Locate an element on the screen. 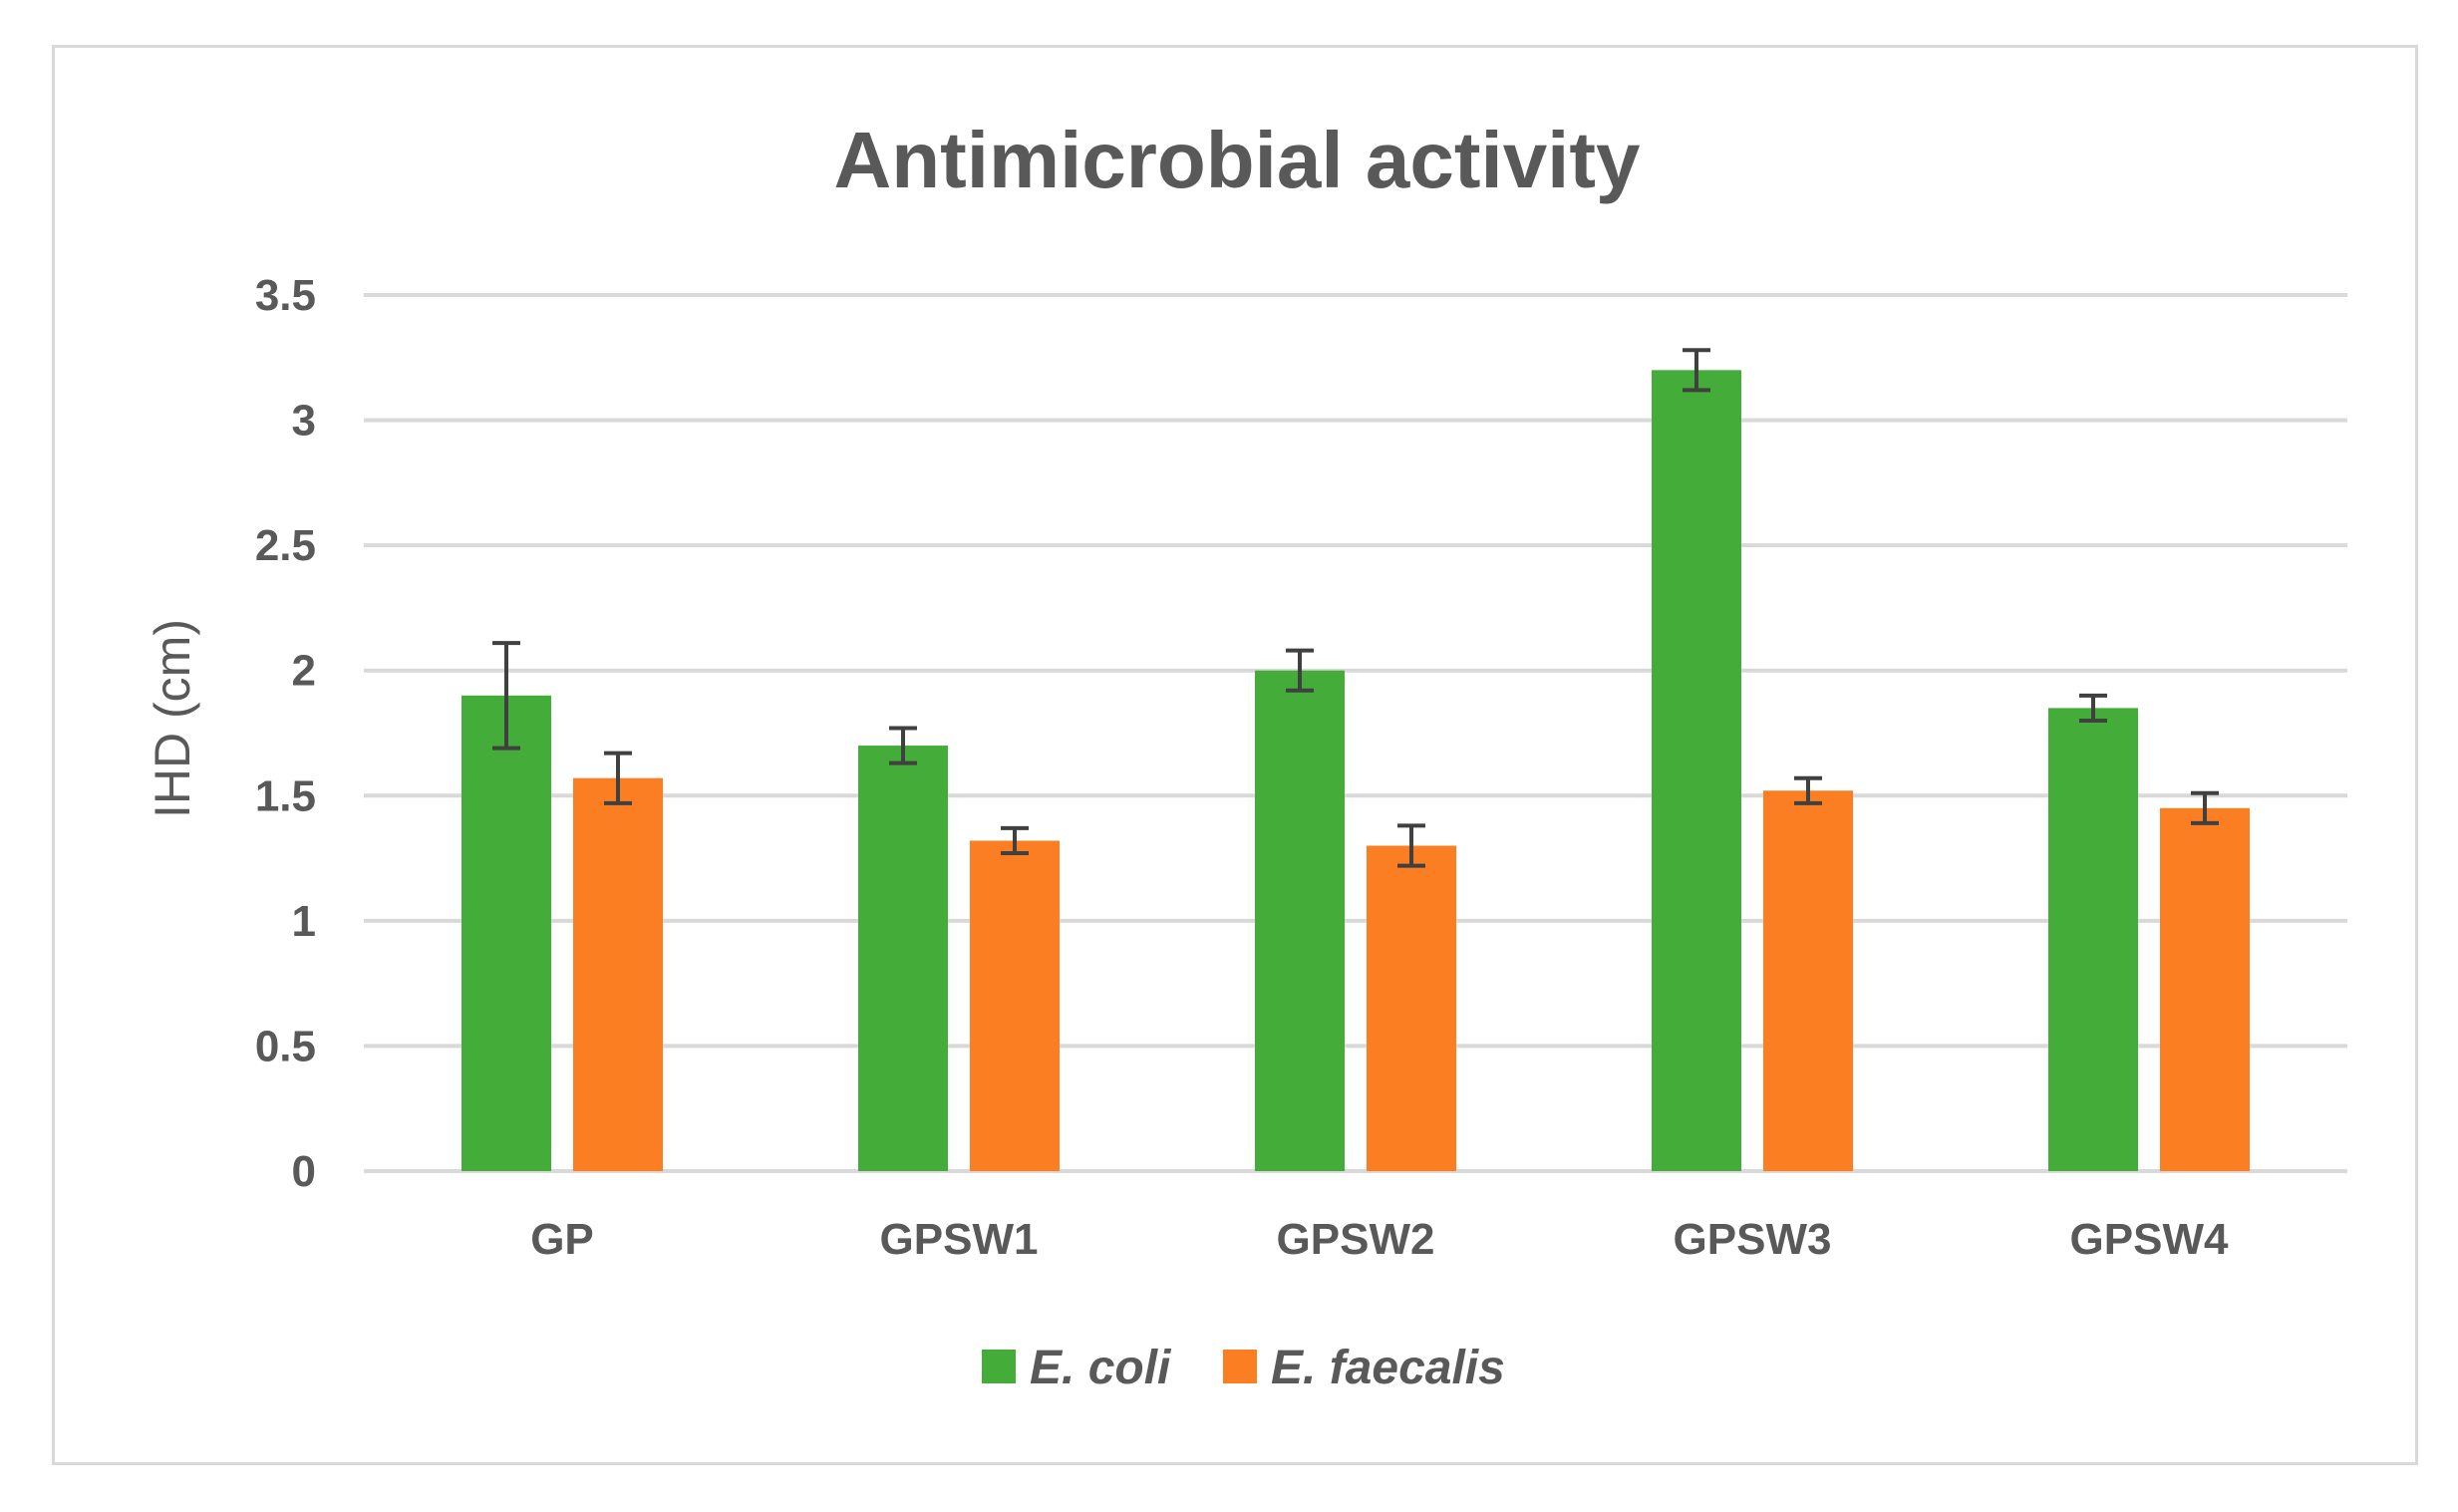  category-labels: GP GPSW1 GPSW2 GPSW3 GPSW4 is located at coordinates (1379, 1240).